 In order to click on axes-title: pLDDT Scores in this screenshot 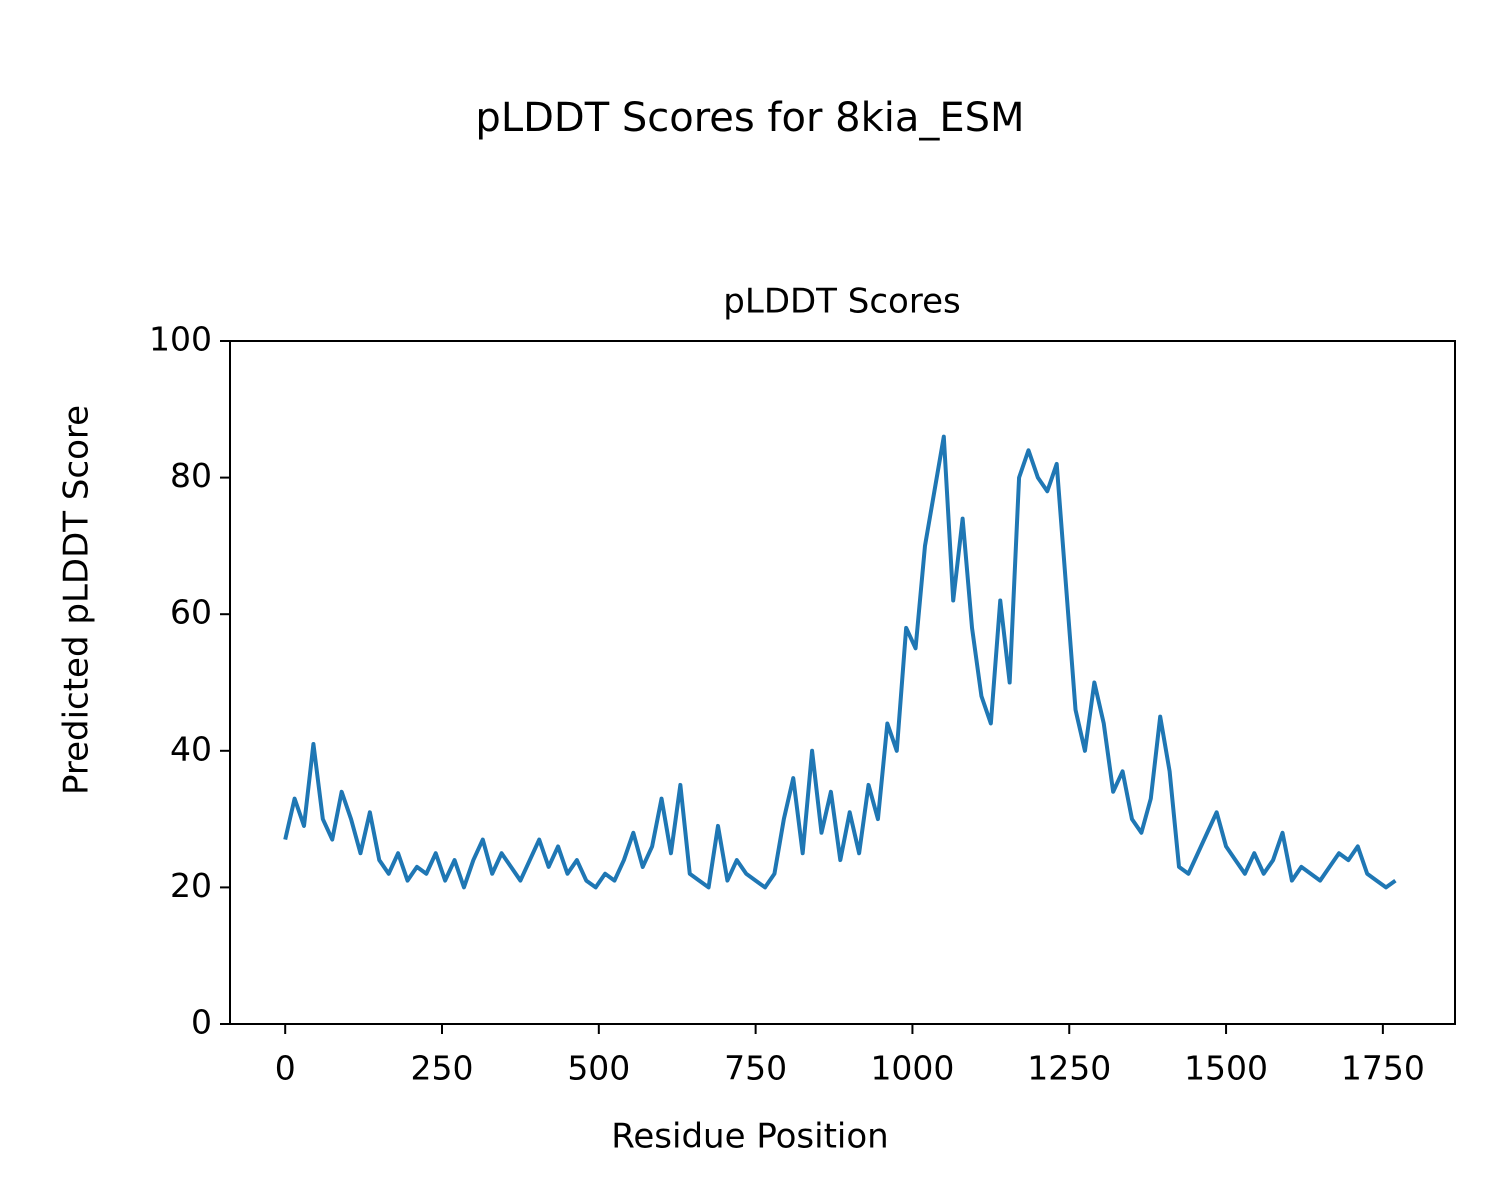, I will do `click(841, 302)`.